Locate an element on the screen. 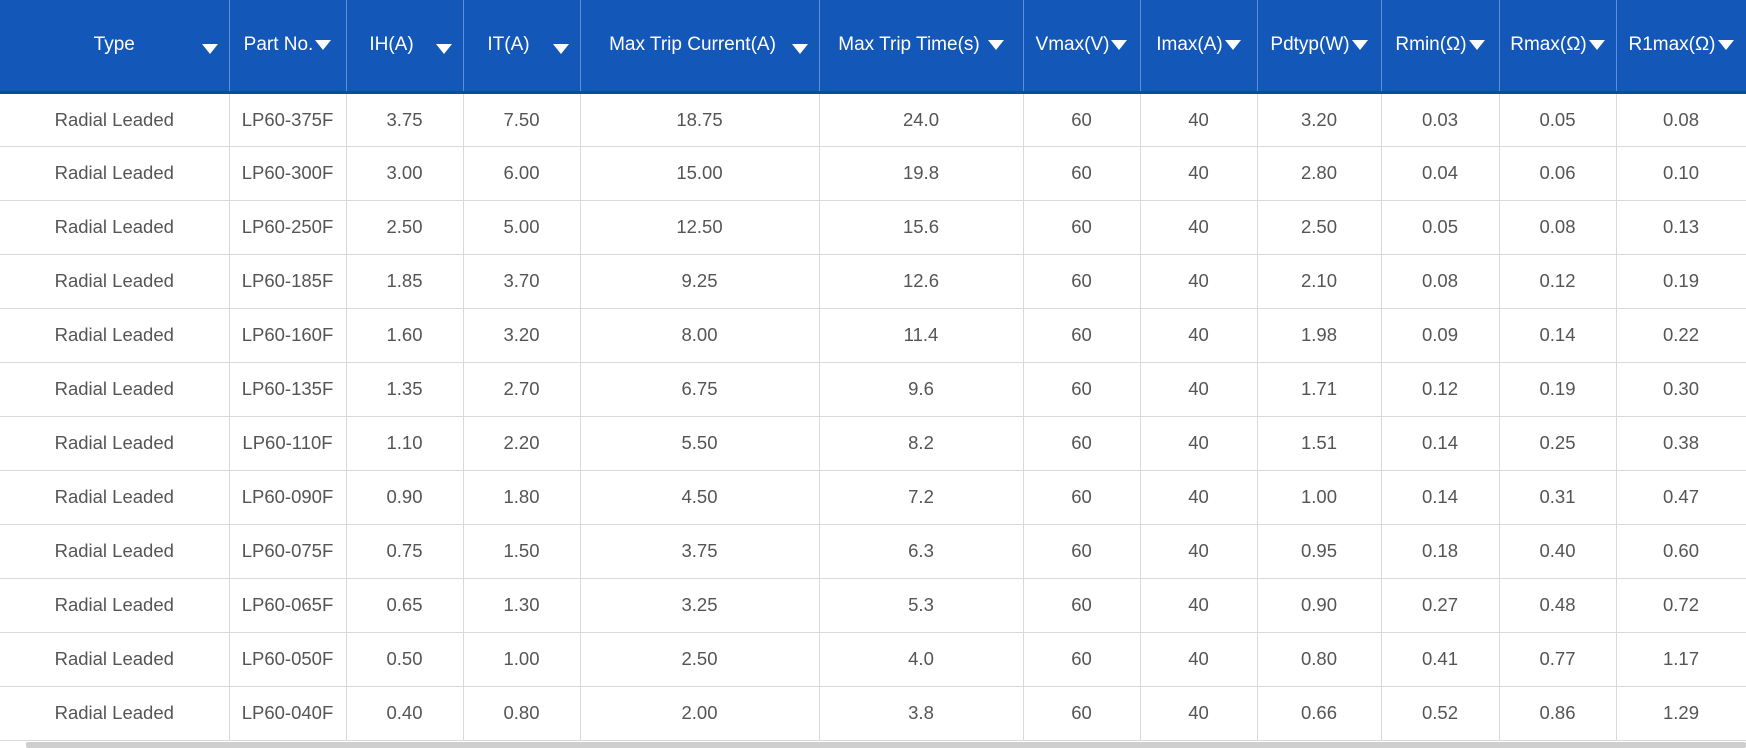 The width and height of the screenshot is (1746, 748). cell-rmin: 0.08 is located at coordinates (1440, 281).